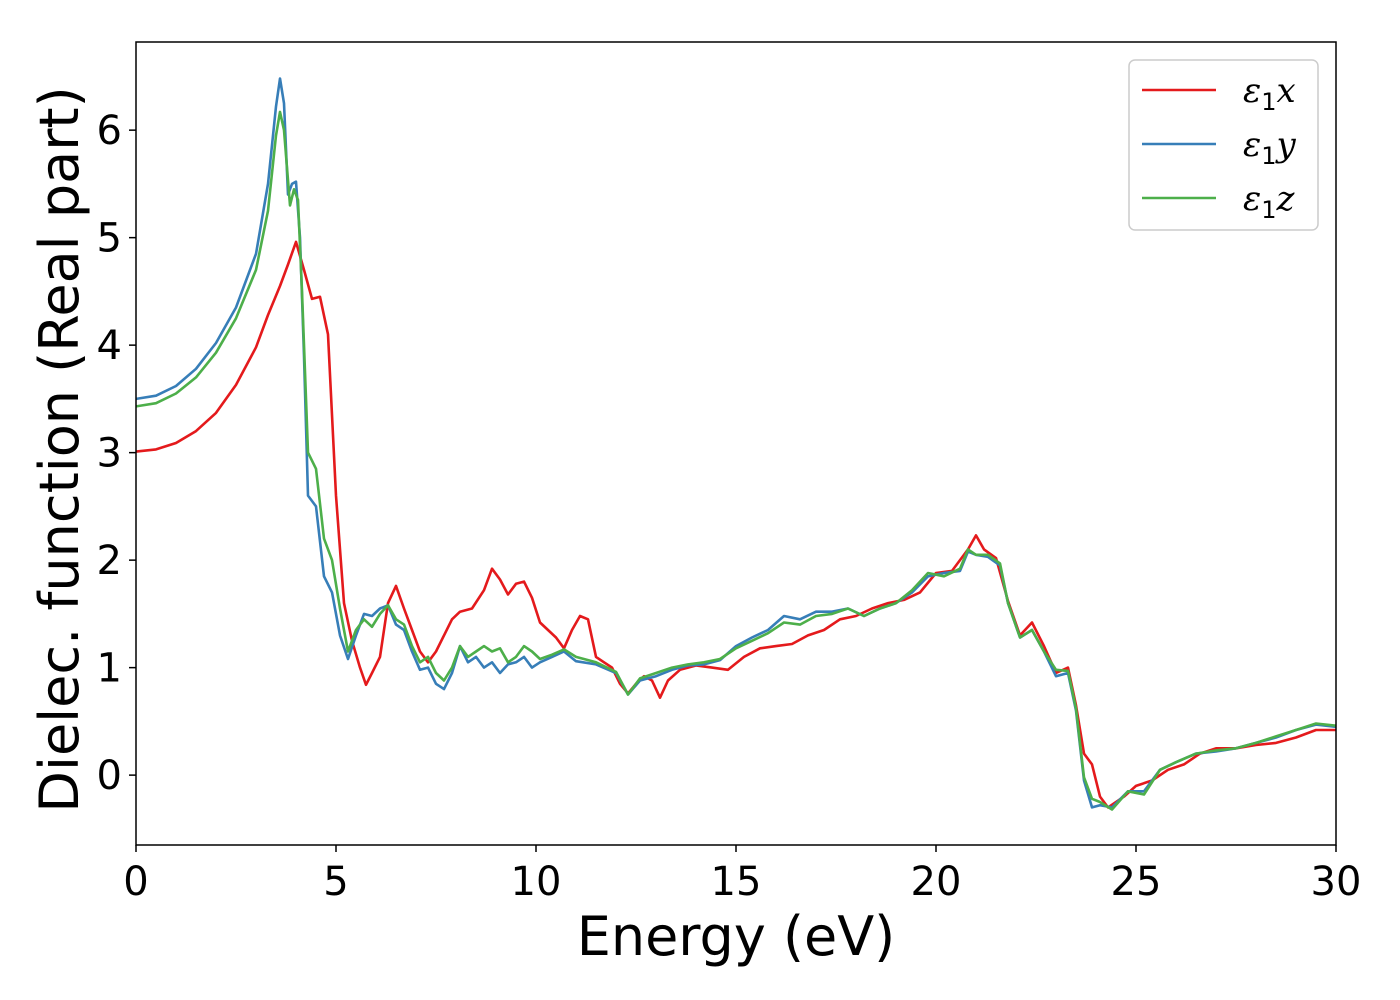 The height and width of the screenshot is (1000, 1400). Describe the element at coordinates (1336, 882) in the screenshot. I see `x-tick-label: 30` at that location.